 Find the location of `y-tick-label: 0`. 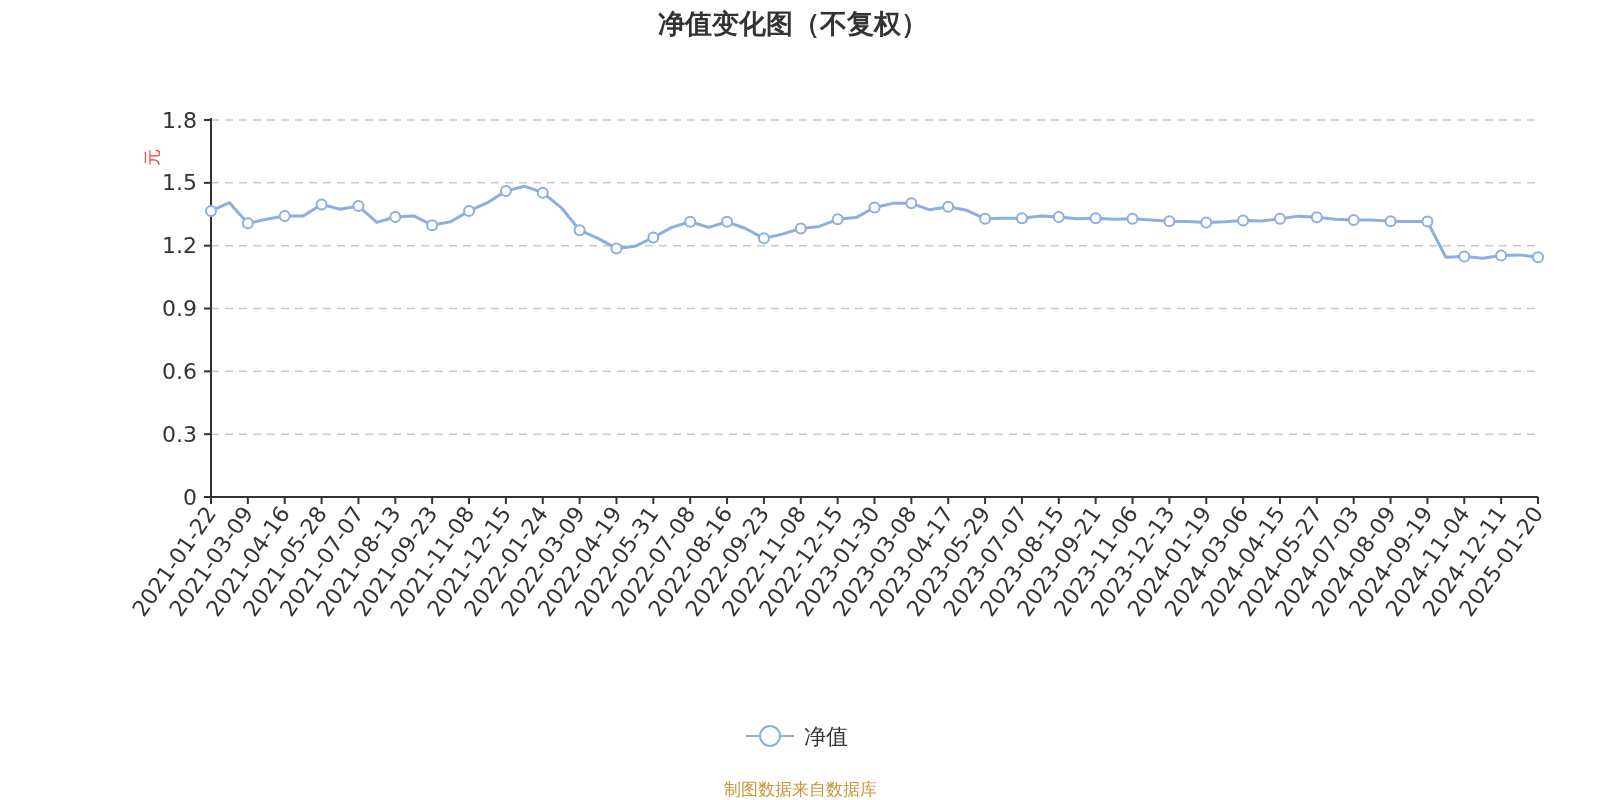

y-tick-label: 0 is located at coordinates (190, 497).